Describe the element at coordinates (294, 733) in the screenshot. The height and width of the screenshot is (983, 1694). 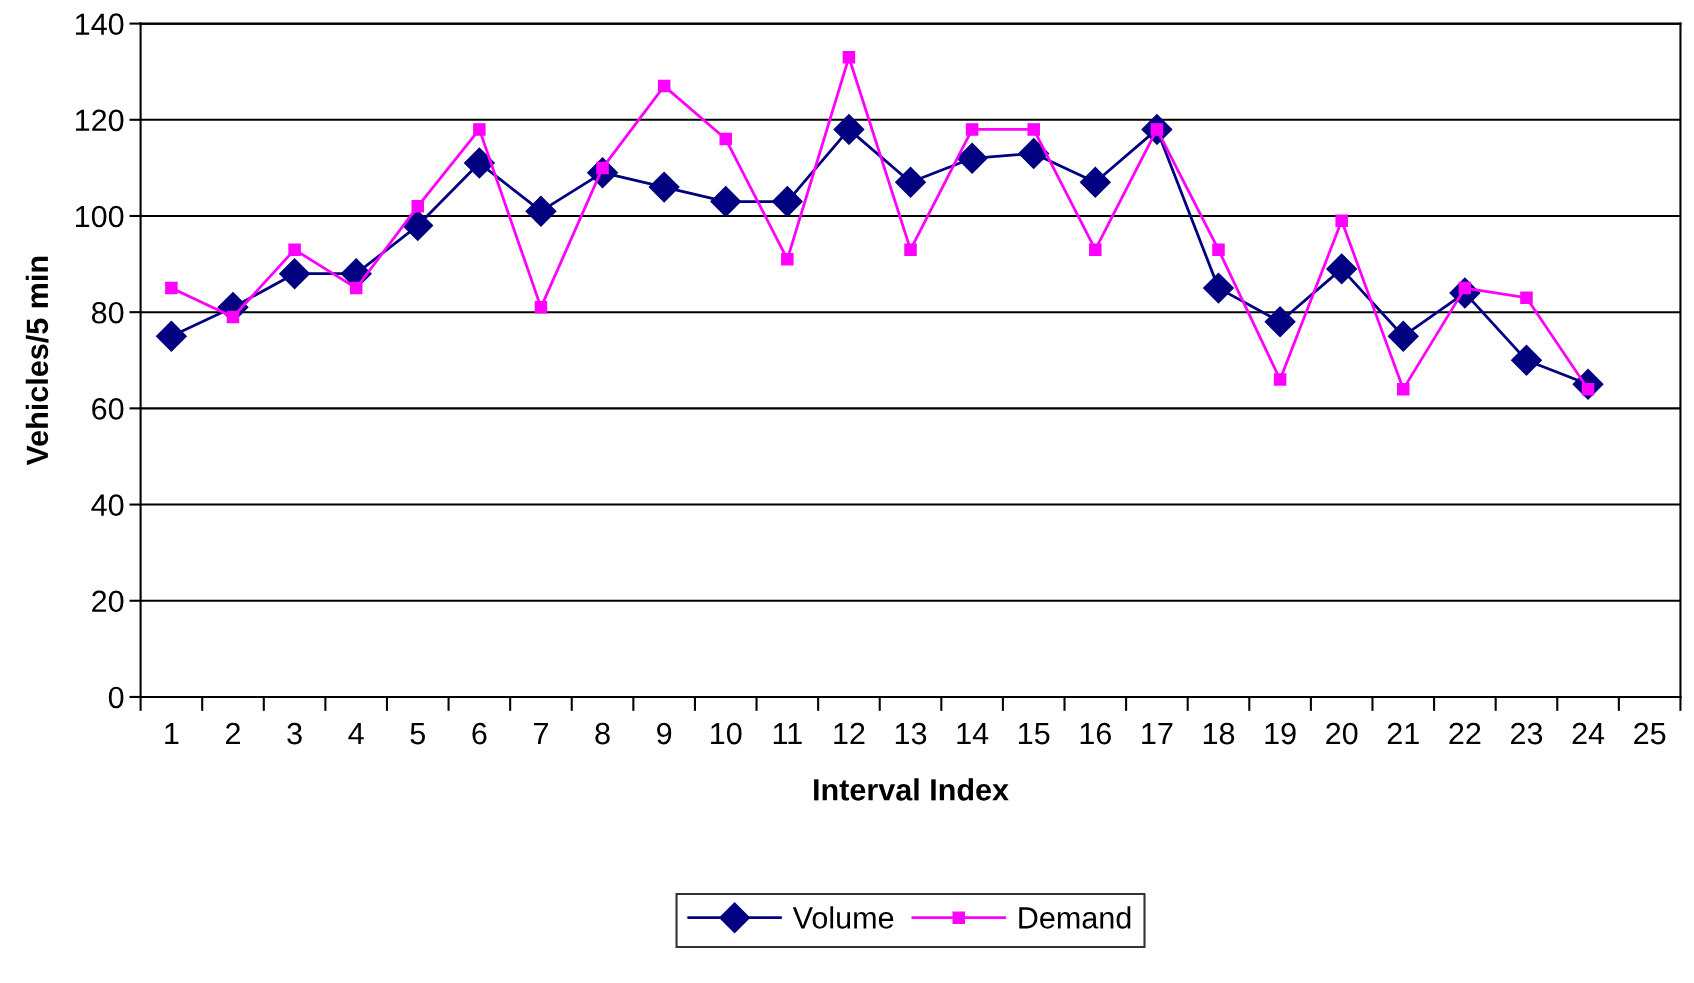
I see `x-tick-label: 3` at that location.